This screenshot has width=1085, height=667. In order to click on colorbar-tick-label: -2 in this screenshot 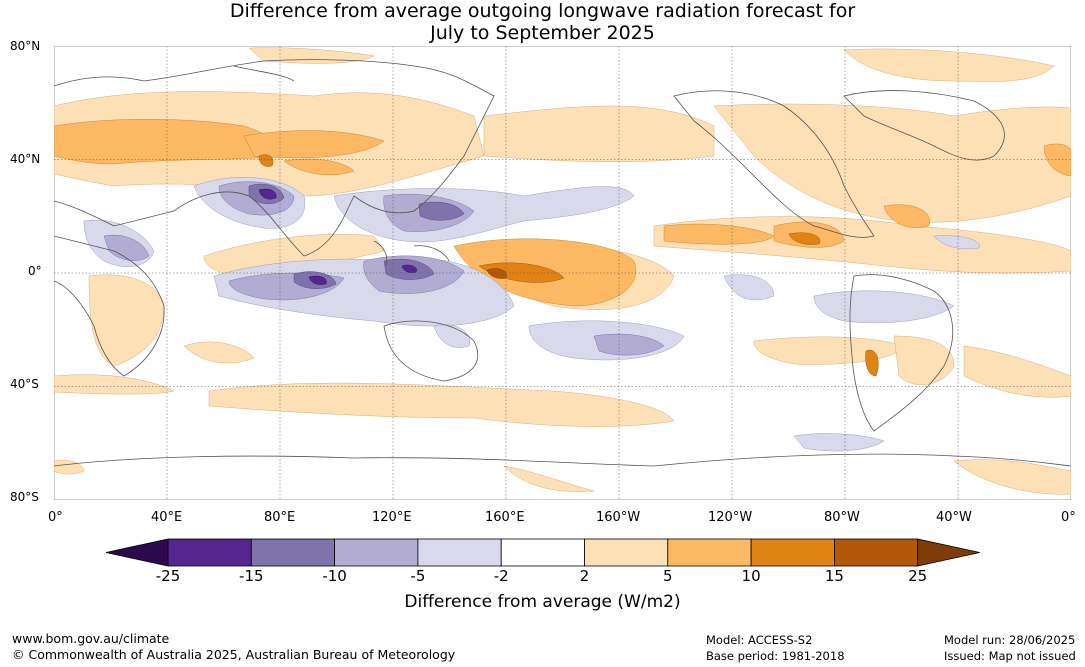, I will do `click(501, 576)`.